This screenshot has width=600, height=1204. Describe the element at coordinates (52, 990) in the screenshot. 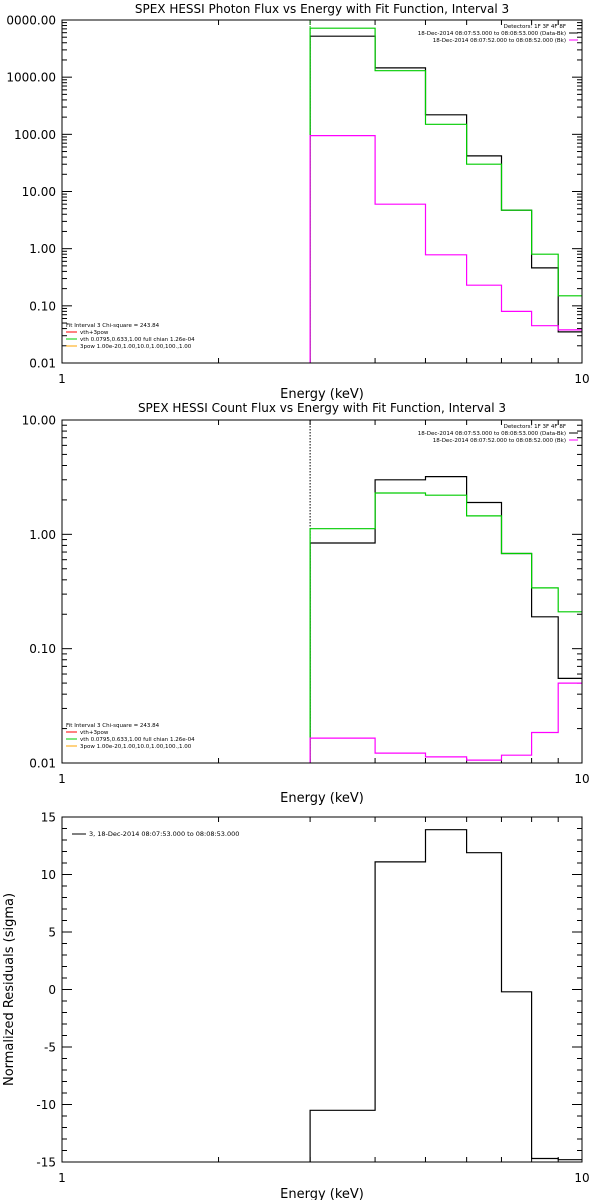

I see `y-tick-label: 0` at that location.